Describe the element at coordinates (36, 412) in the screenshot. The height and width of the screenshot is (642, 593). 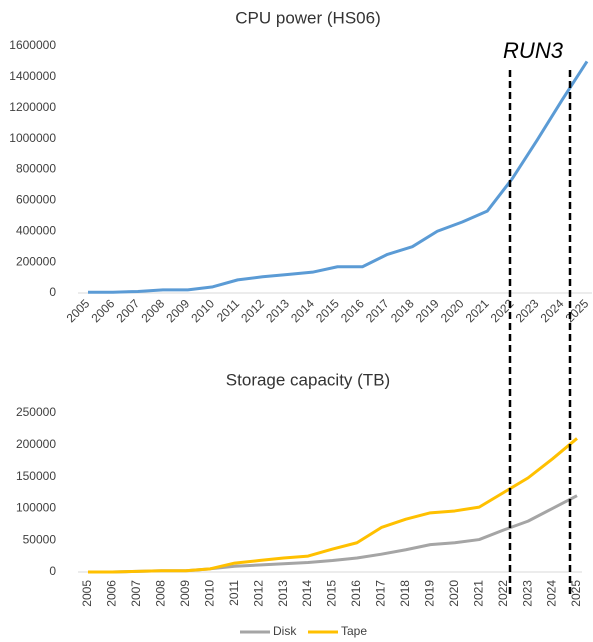
I see `y-tick-label: 250000` at that location.